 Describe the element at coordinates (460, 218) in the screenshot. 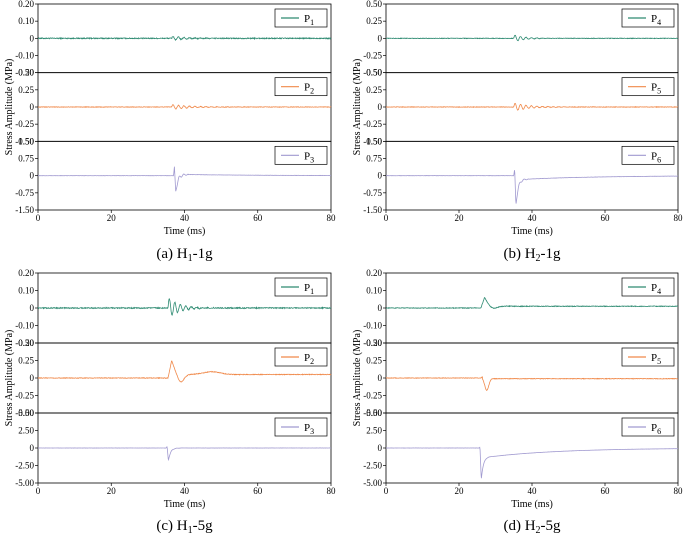

I see `x-tick-label: 20` at that location.